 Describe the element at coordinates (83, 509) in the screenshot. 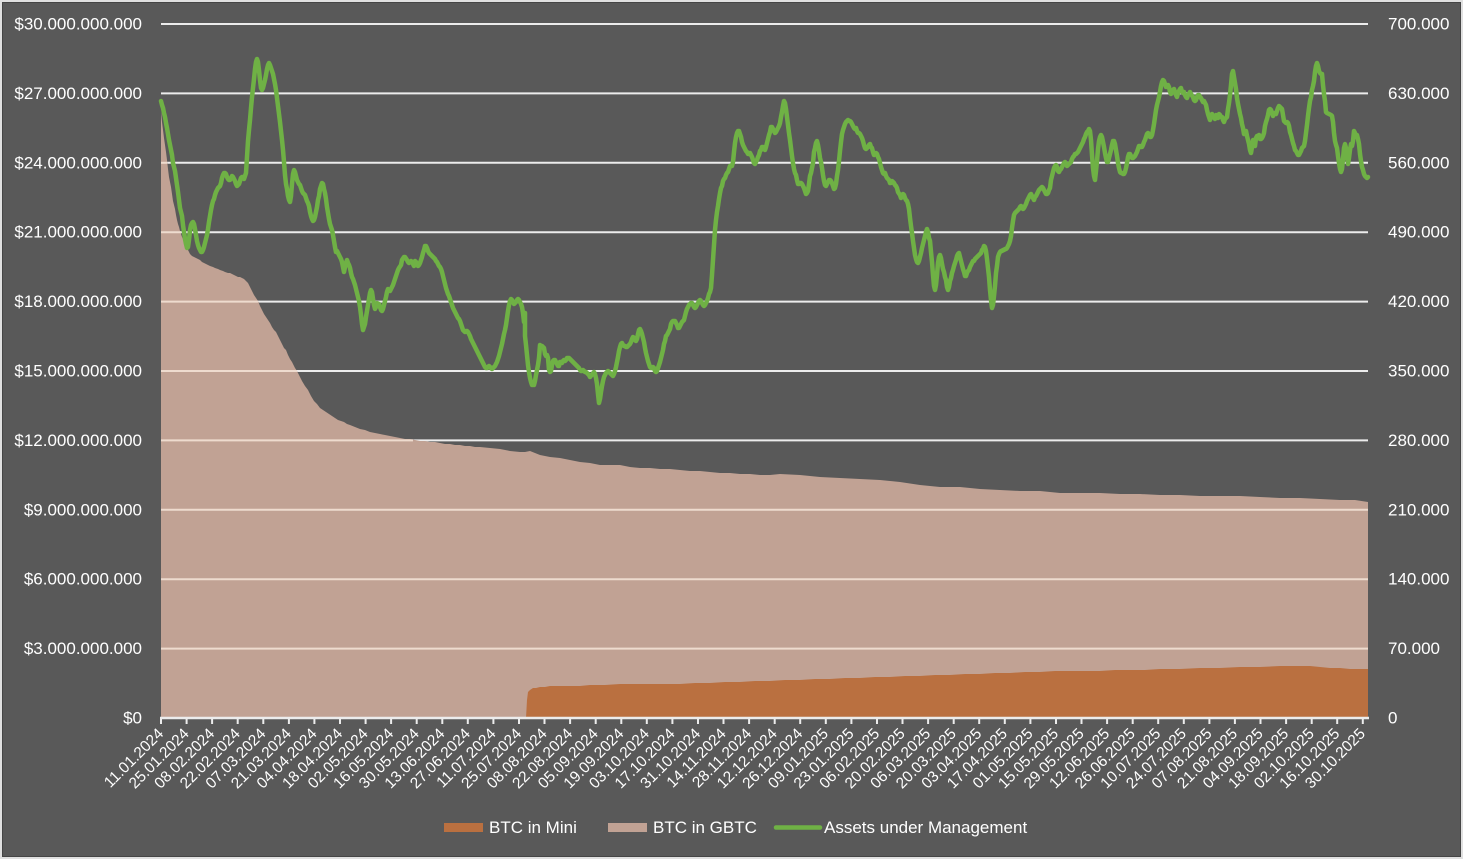

I see `svg-text: $9.000.000.000` at that location.